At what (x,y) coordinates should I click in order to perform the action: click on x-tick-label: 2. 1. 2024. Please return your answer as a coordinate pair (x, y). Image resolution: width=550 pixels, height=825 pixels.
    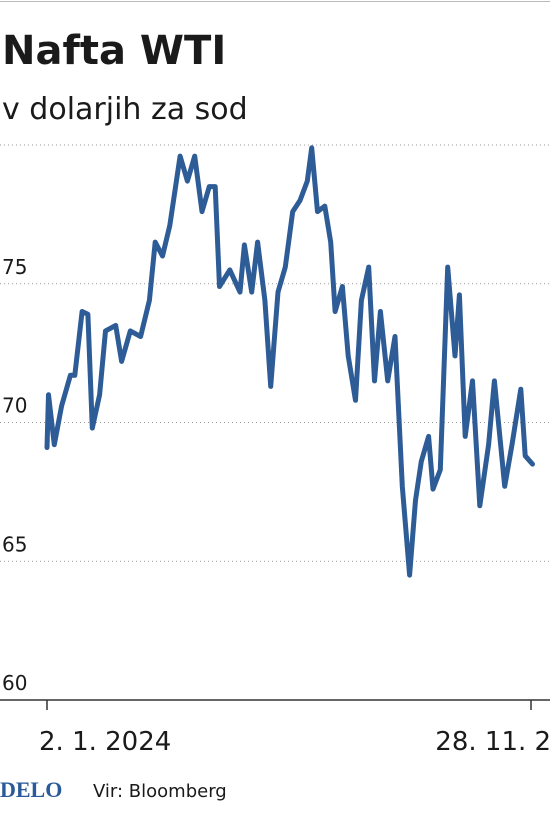
    Looking at the image, I should click on (105, 742).